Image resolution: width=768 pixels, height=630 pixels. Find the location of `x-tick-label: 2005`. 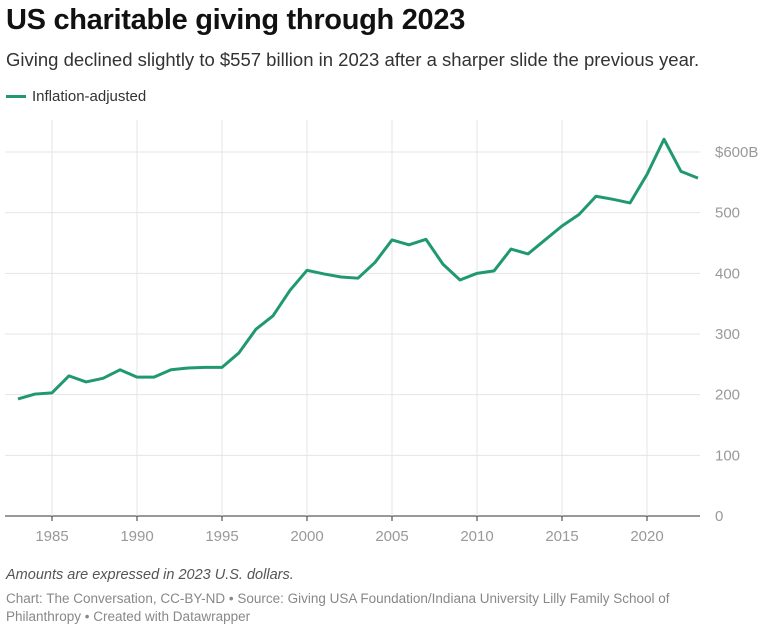

x-tick-label: 2005 is located at coordinates (391, 536).